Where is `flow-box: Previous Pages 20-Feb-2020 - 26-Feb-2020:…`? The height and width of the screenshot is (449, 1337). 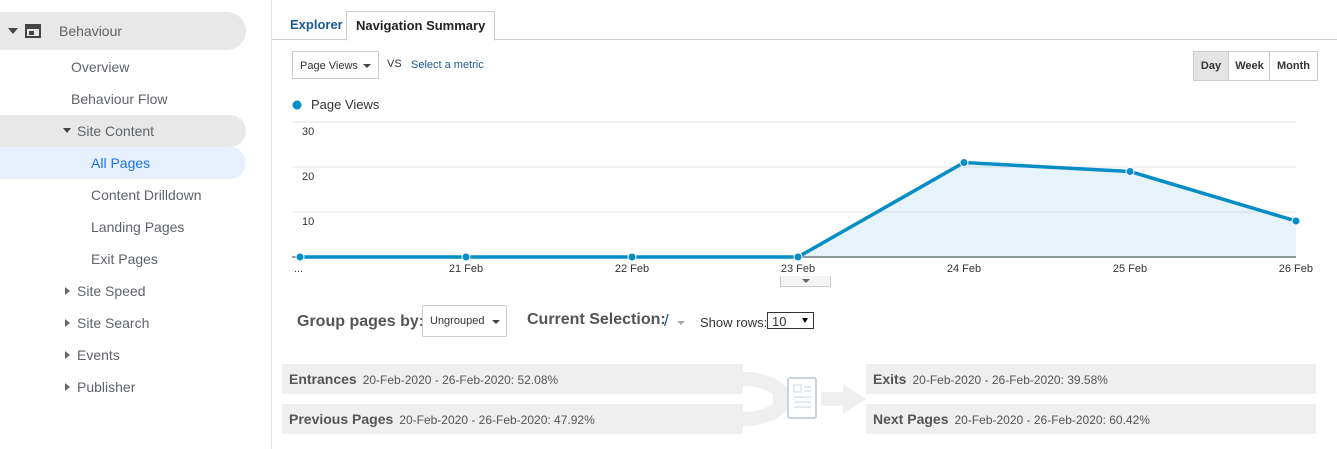
flow-box: Previous Pages 20-Feb-2020 - 26-Feb-2020:… is located at coordinates (512, 419).